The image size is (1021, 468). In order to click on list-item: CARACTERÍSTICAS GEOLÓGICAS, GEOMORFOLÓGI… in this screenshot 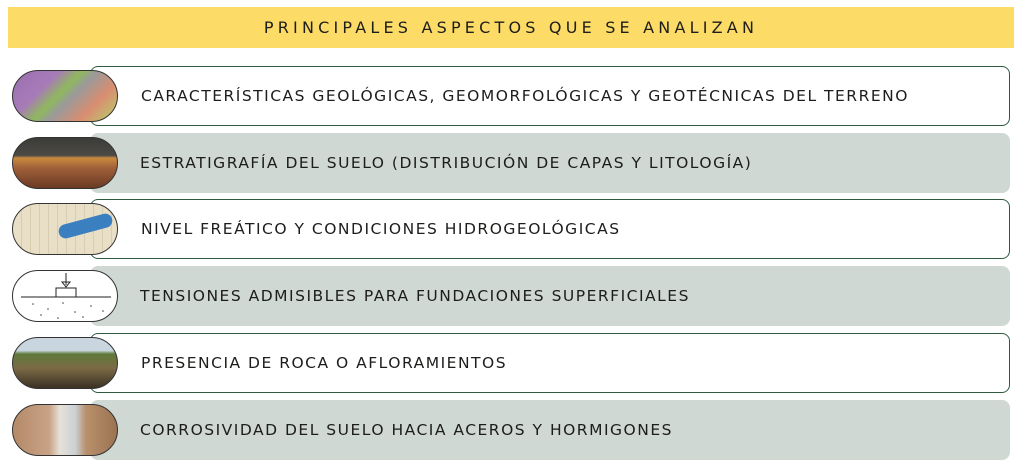, I will do `click(511, 96)`.